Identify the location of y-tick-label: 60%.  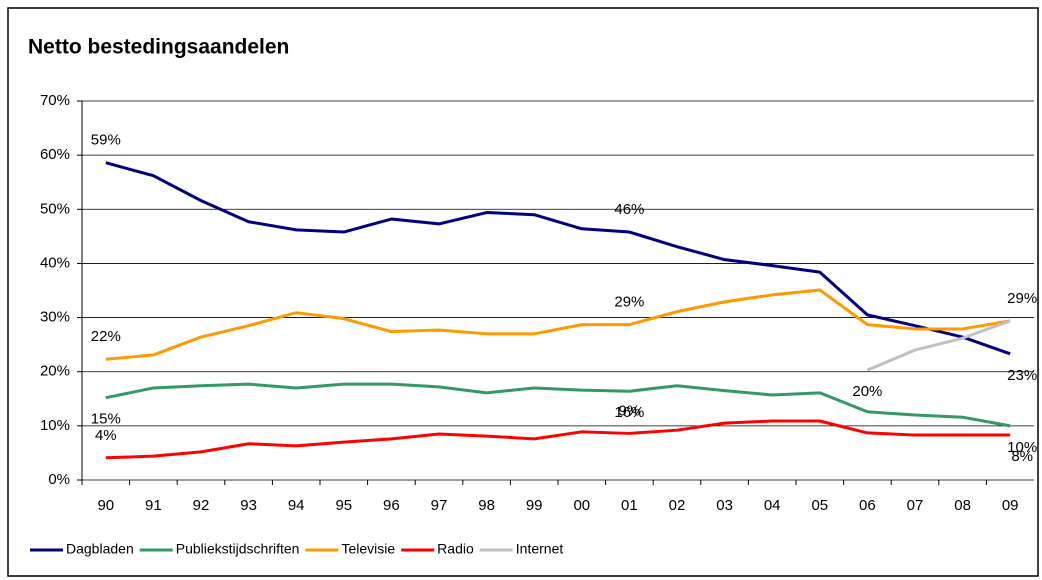
(55, 154).